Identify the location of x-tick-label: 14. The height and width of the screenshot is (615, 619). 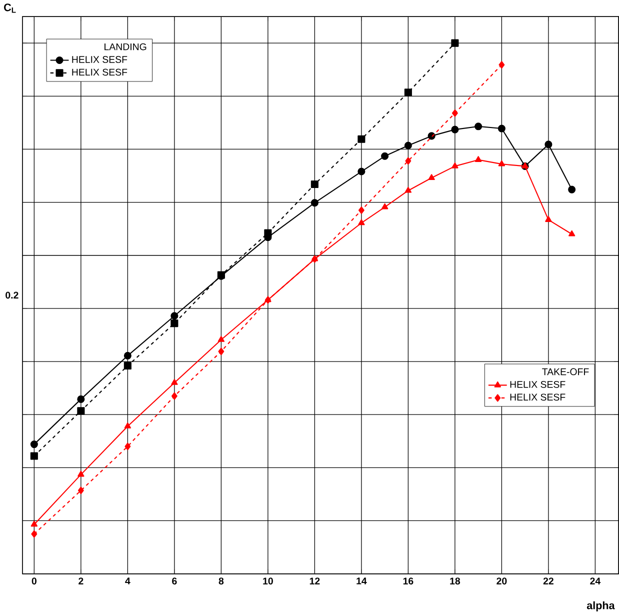
(361, 581).